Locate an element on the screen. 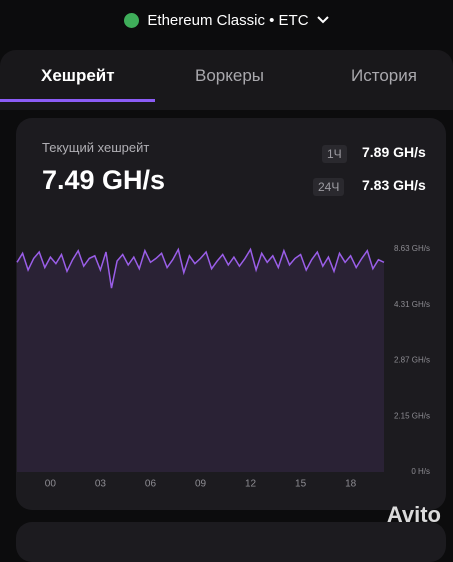  y-tick-label: 2.15 GH/s is located at coordinates (412, 415).